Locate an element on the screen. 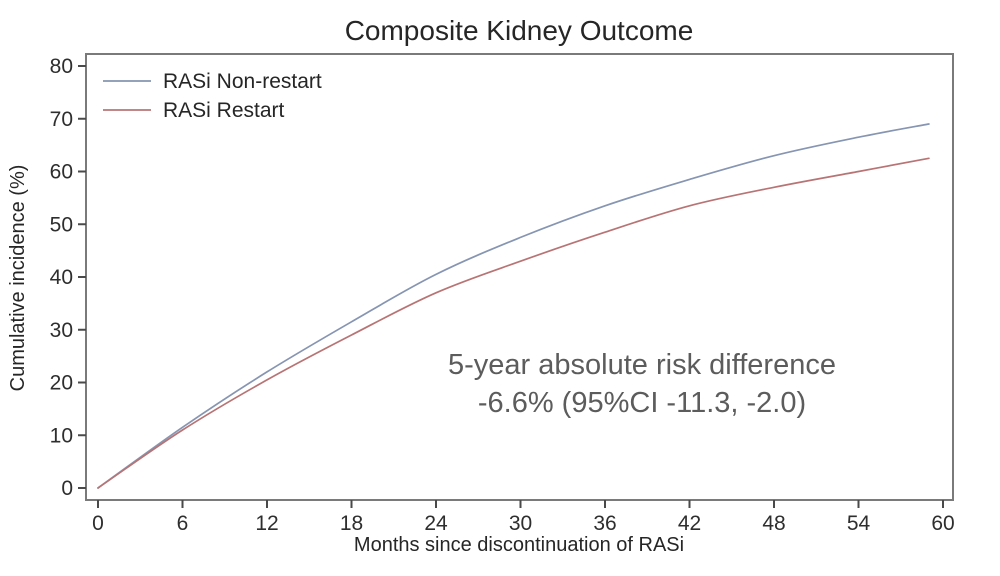 This screenshot has width=1000, height=576. chart-title: Composite Kidney Outcome is located at coordinates (519, 30).